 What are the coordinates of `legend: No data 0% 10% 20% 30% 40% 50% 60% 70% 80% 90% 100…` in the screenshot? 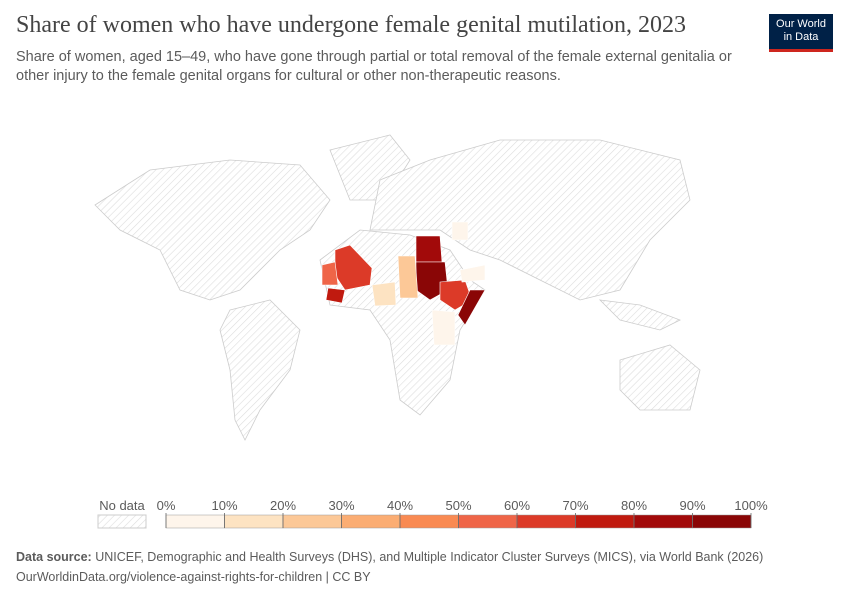 It's located at (432, 513).